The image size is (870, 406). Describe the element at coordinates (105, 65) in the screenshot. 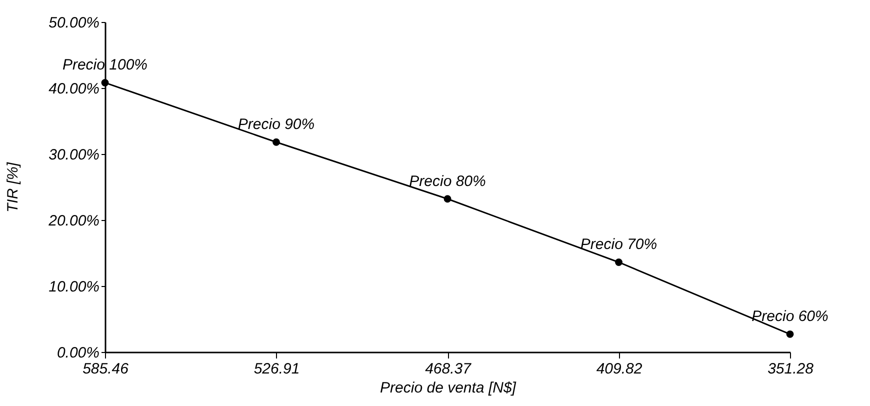

I see `annotation: Precio 100%` at that location.